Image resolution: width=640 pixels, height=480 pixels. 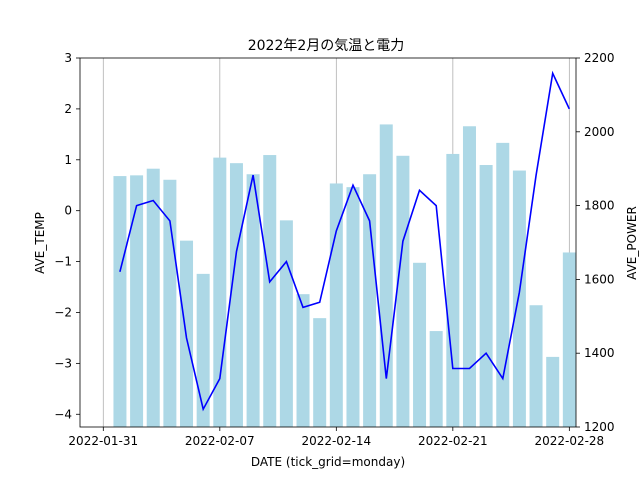 What do you see at coordinates (599, 58) in the screenshot?
I see `right-tick-label: 2200` at bounding box center [599, 58].